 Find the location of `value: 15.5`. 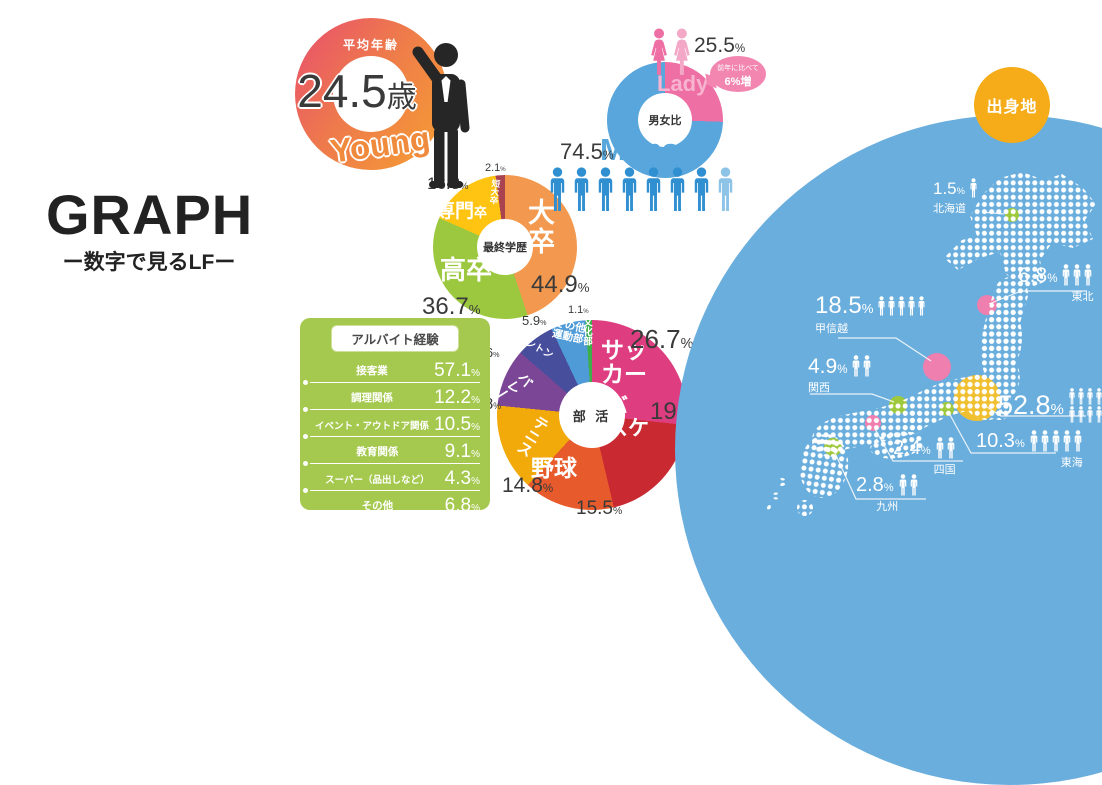

value: 15.5 is located at coordinates (594, 508).